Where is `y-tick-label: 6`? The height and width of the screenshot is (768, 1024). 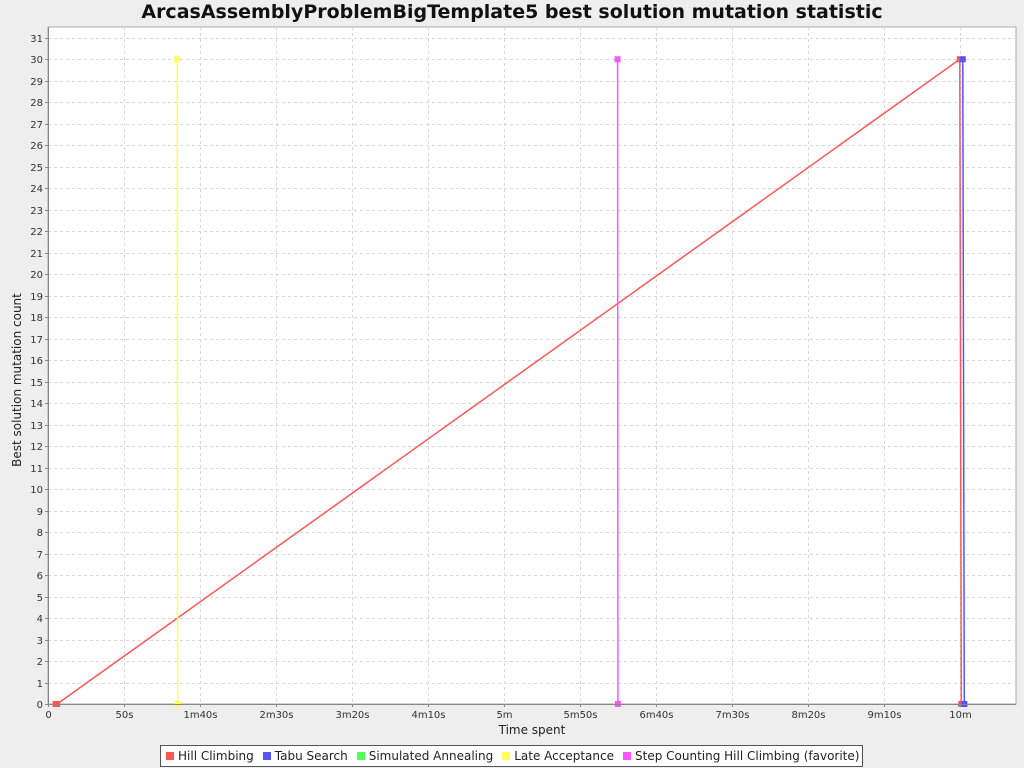
y-tick-label: 6 is located at coordinates (40, 576).